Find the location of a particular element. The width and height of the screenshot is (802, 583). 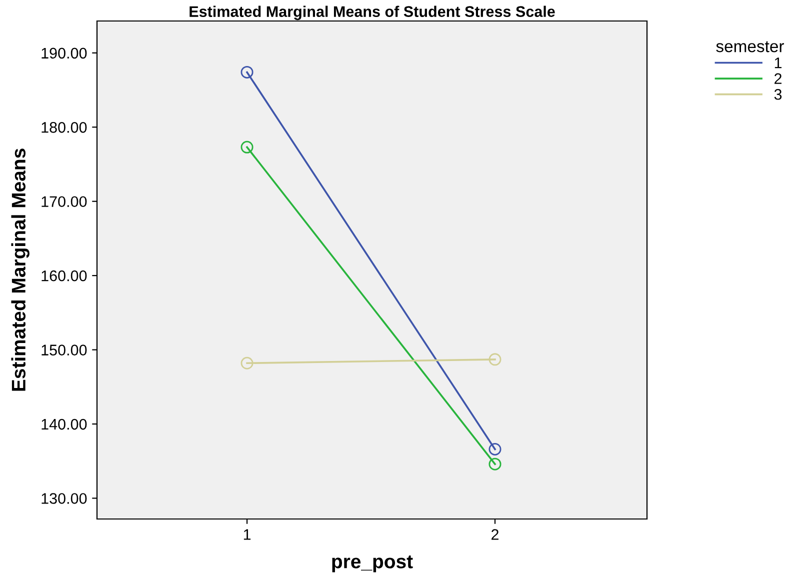

y-tick-label: 150.00 is located at coordinates (64, 350).